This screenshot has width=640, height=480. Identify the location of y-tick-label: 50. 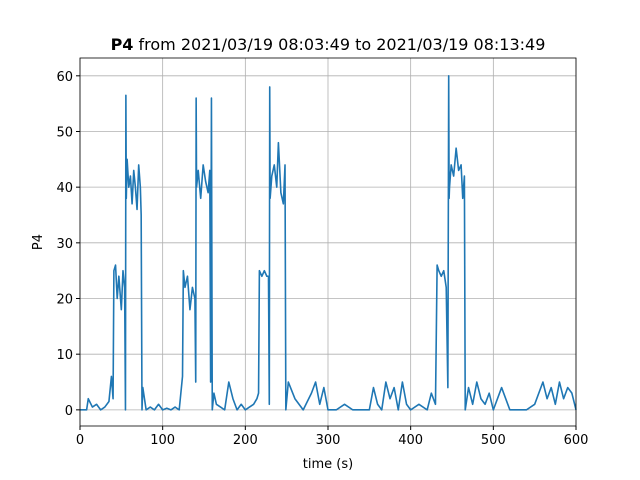
(64, 132).